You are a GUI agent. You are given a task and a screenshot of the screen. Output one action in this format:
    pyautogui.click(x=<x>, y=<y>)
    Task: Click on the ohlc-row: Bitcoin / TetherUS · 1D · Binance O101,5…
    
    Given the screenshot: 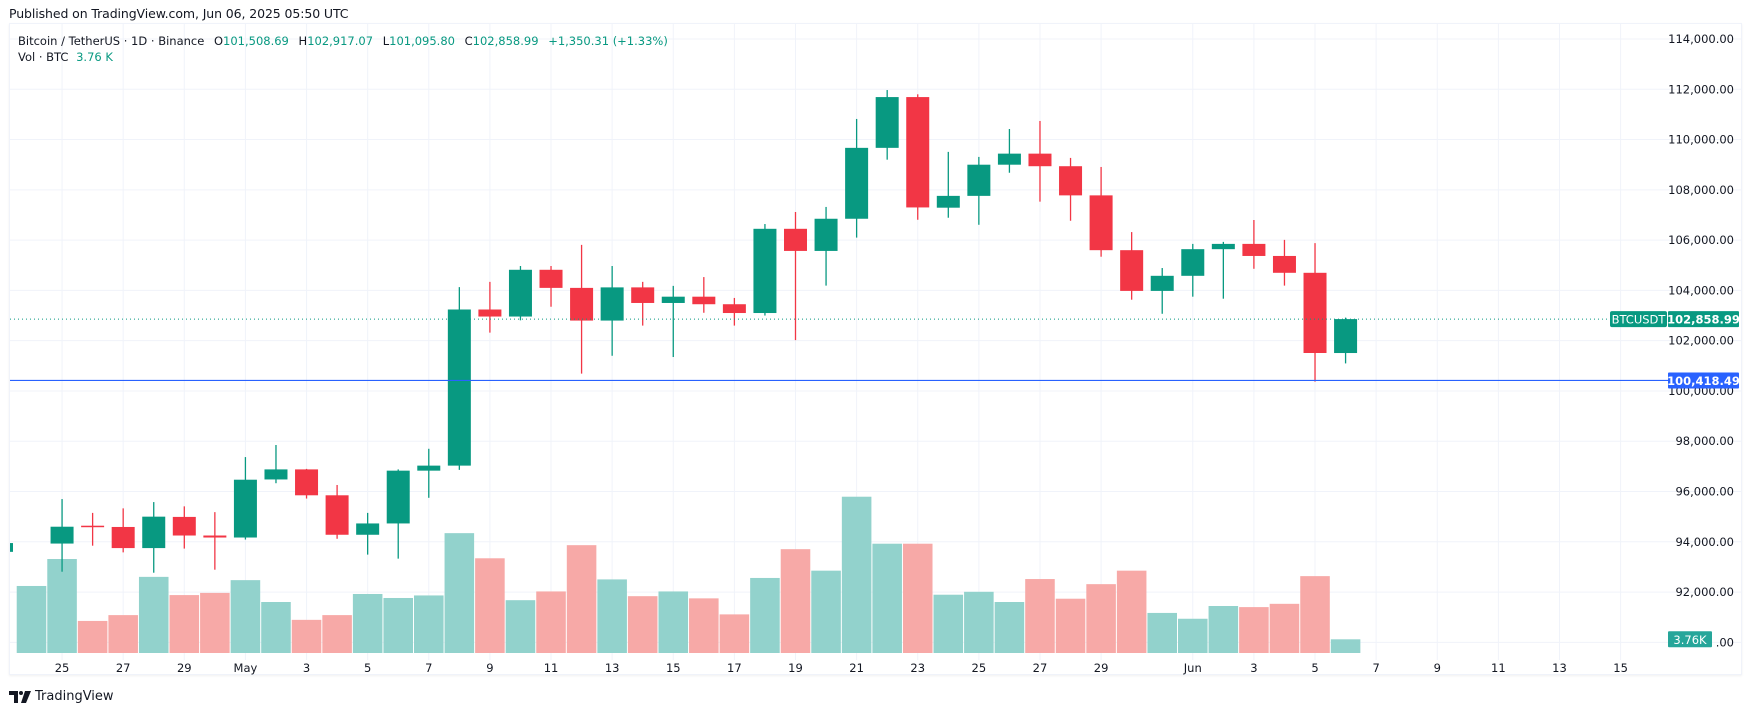 What is the action you would take?
    pyautogui.click(x=343, y=41)
    